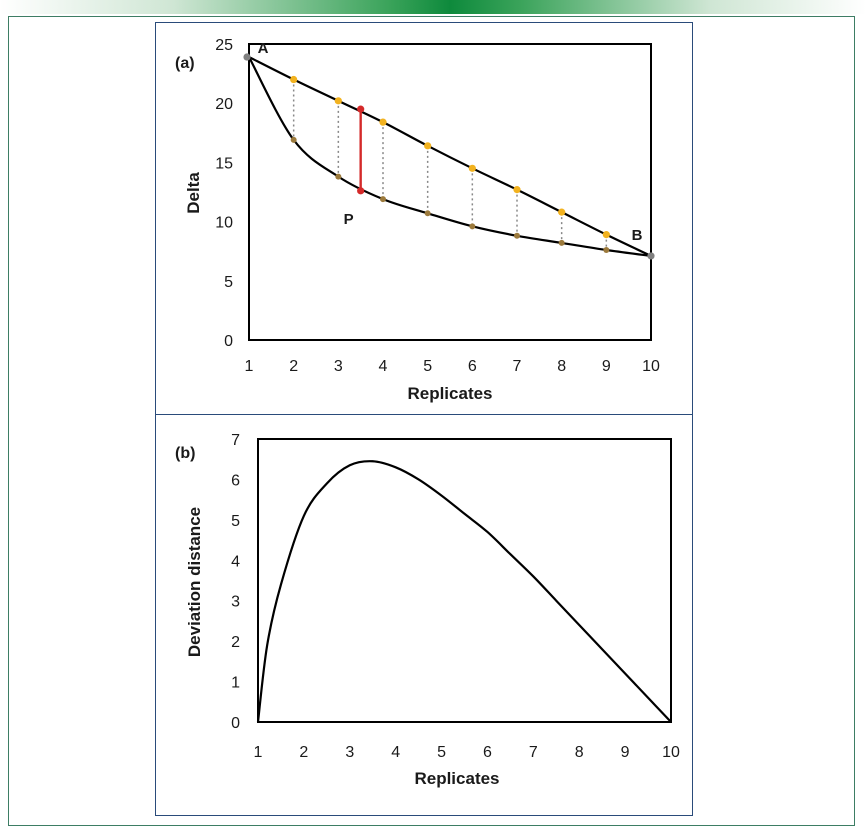  What do you see at coordinates (361, 191) in the screenshot?
I see `highlight-point-p` at bounding box center [361, 191].